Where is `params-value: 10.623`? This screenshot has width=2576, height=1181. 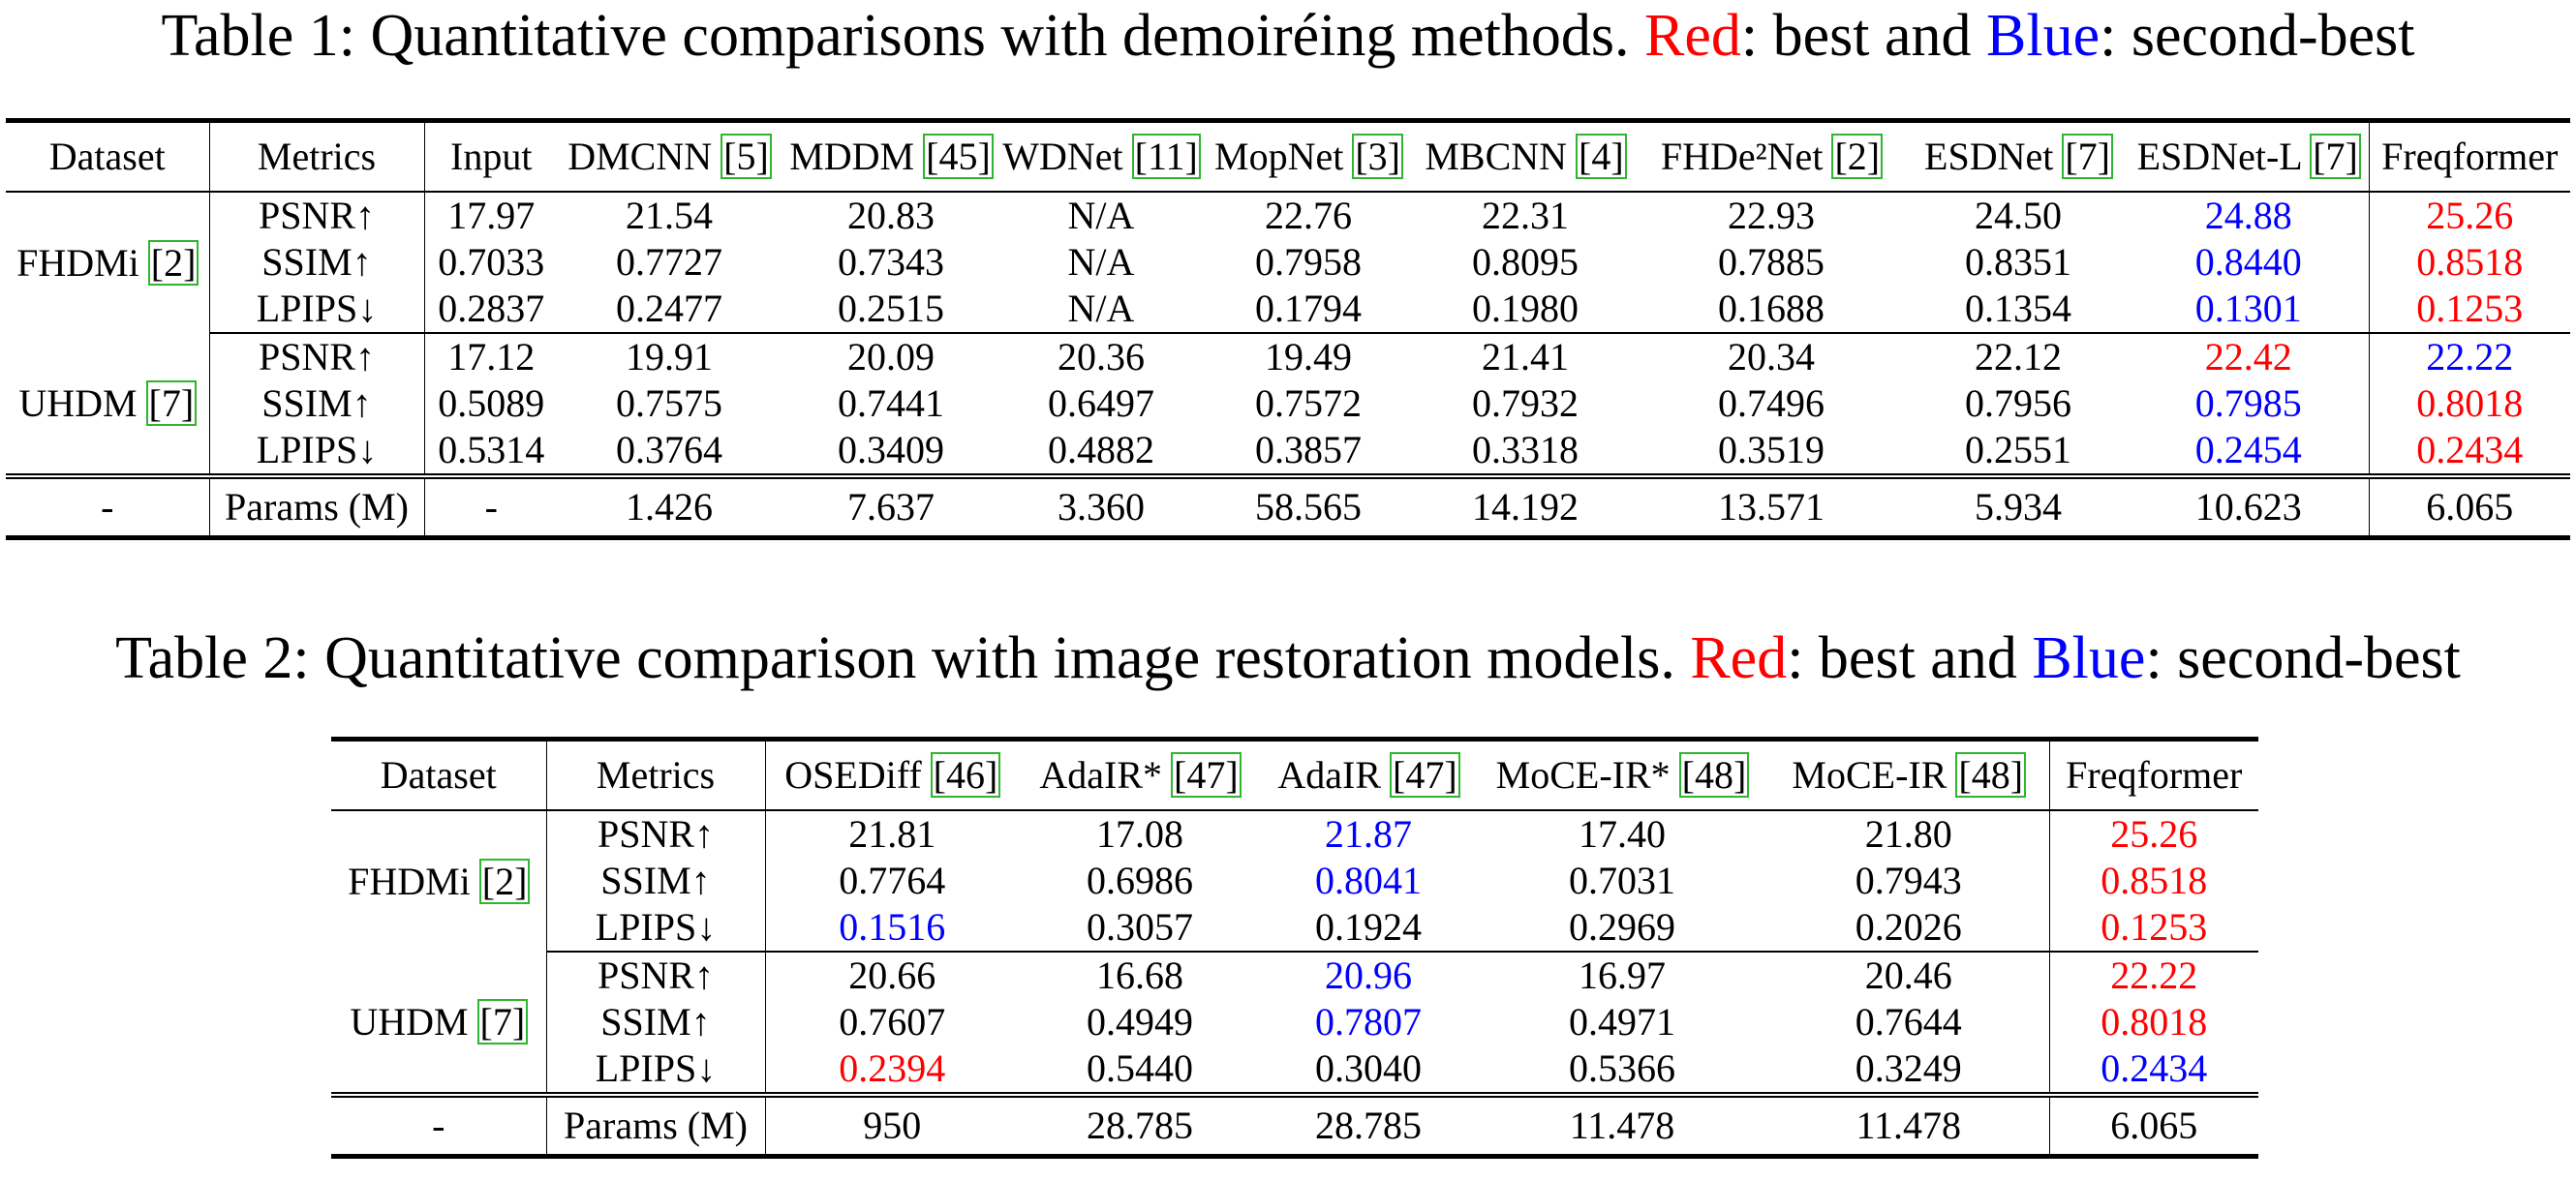
params-value: 10.623 is located at coordinates (2249, 505).